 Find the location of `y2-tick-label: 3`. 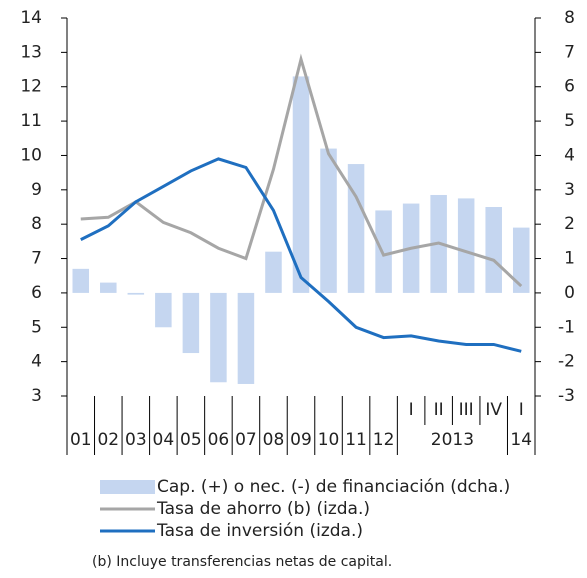

y2-tick-label: 3 is located at coordinates (569, 190).